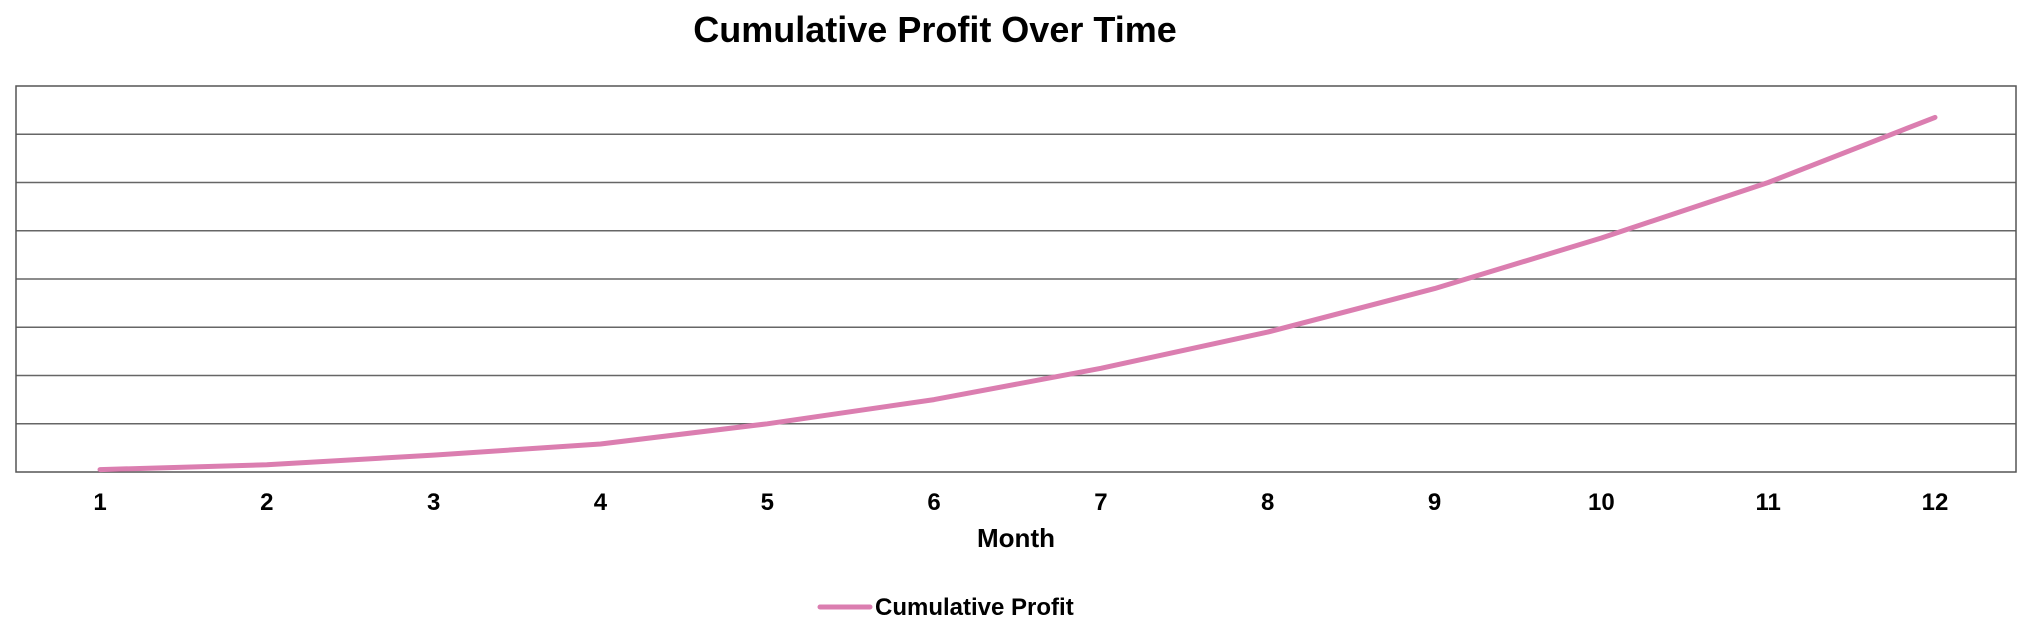 The width and height of the screenshot is (2028, 638). What do you see at coordinates (266, 502) in the screenshot?
I see `x-tick-label: 2` at bounding box center [266, 502].